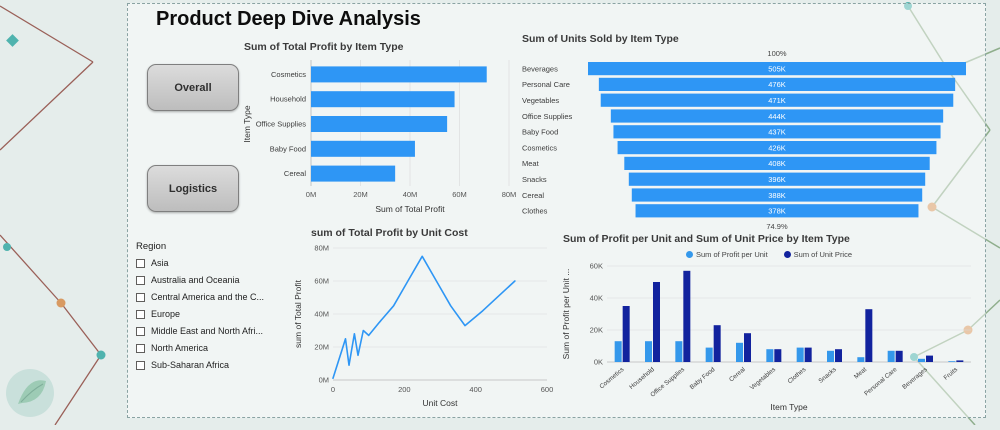  Describe the element at coordinates (777, 53) in the screenshot. I see `funnel-top-percent: 100%` at that location.